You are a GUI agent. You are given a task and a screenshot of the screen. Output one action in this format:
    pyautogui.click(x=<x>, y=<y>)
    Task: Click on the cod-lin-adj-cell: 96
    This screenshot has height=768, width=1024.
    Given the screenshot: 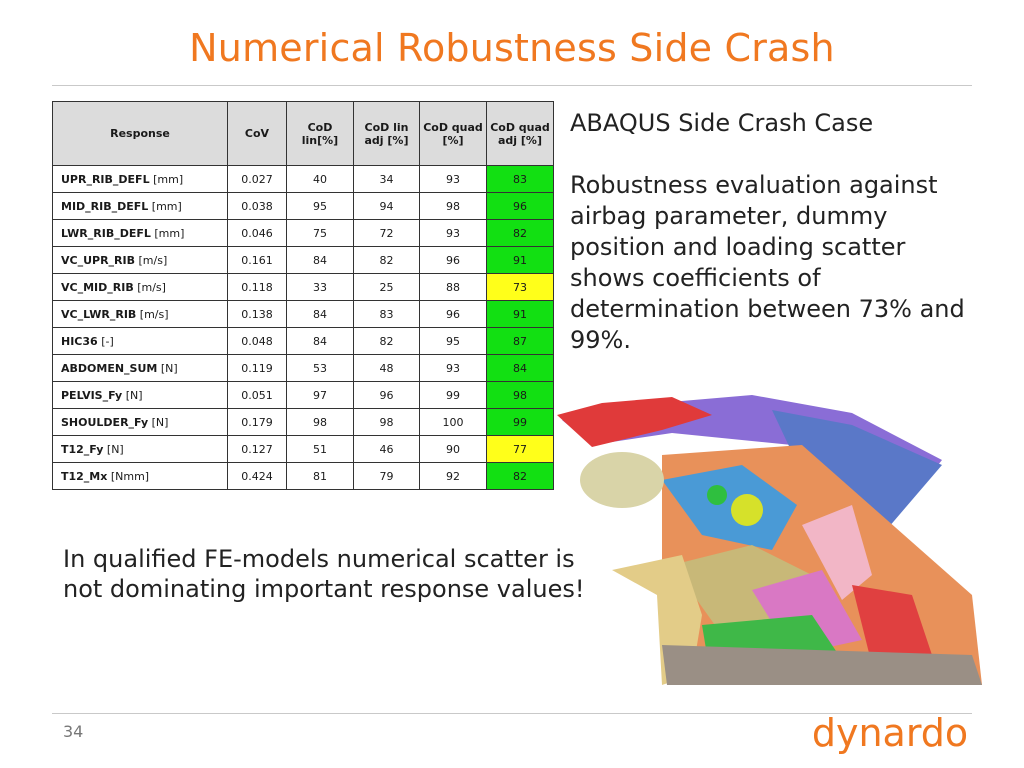 What is the action you would take?
    pyautogui.click(x=386, y=395)
    